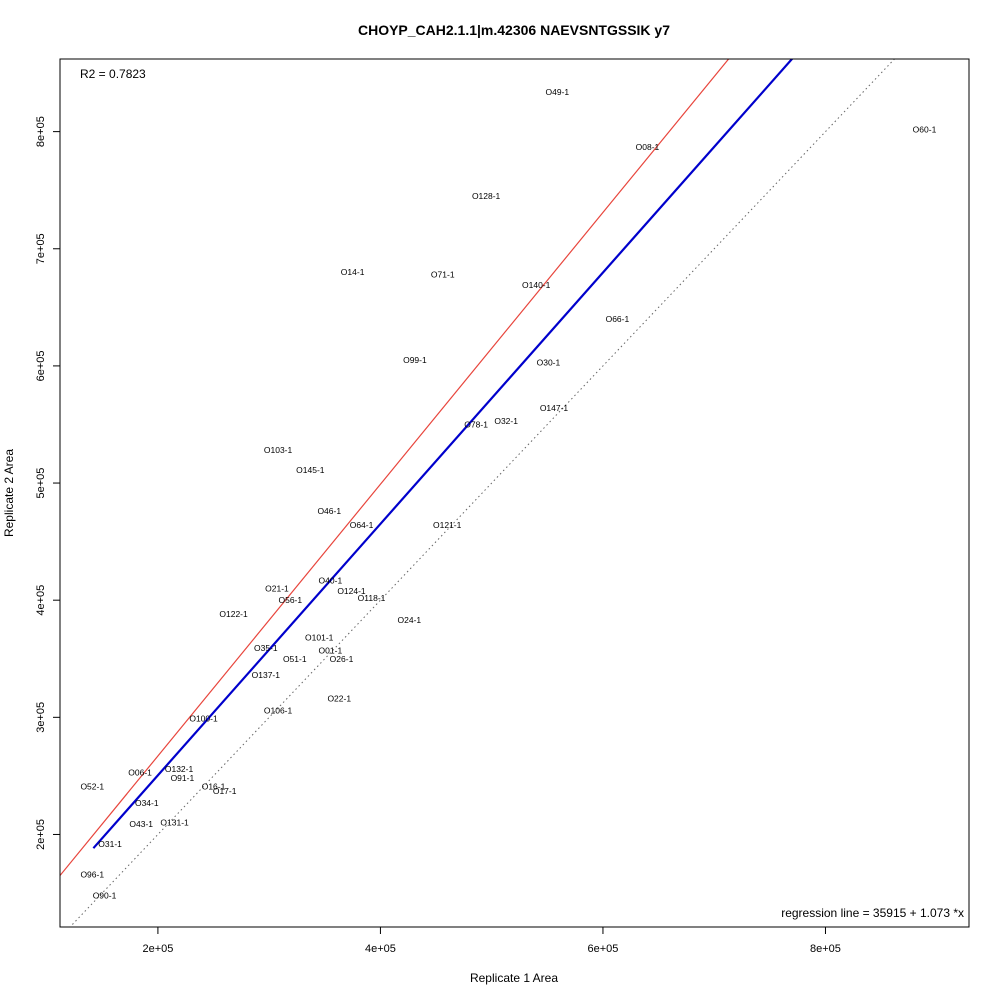 The image size is (1000, 1000). What do you see at coordinates (549, 362) in the screenshot?
I see `point-label: O30-1` at bounding box center [549, 362].